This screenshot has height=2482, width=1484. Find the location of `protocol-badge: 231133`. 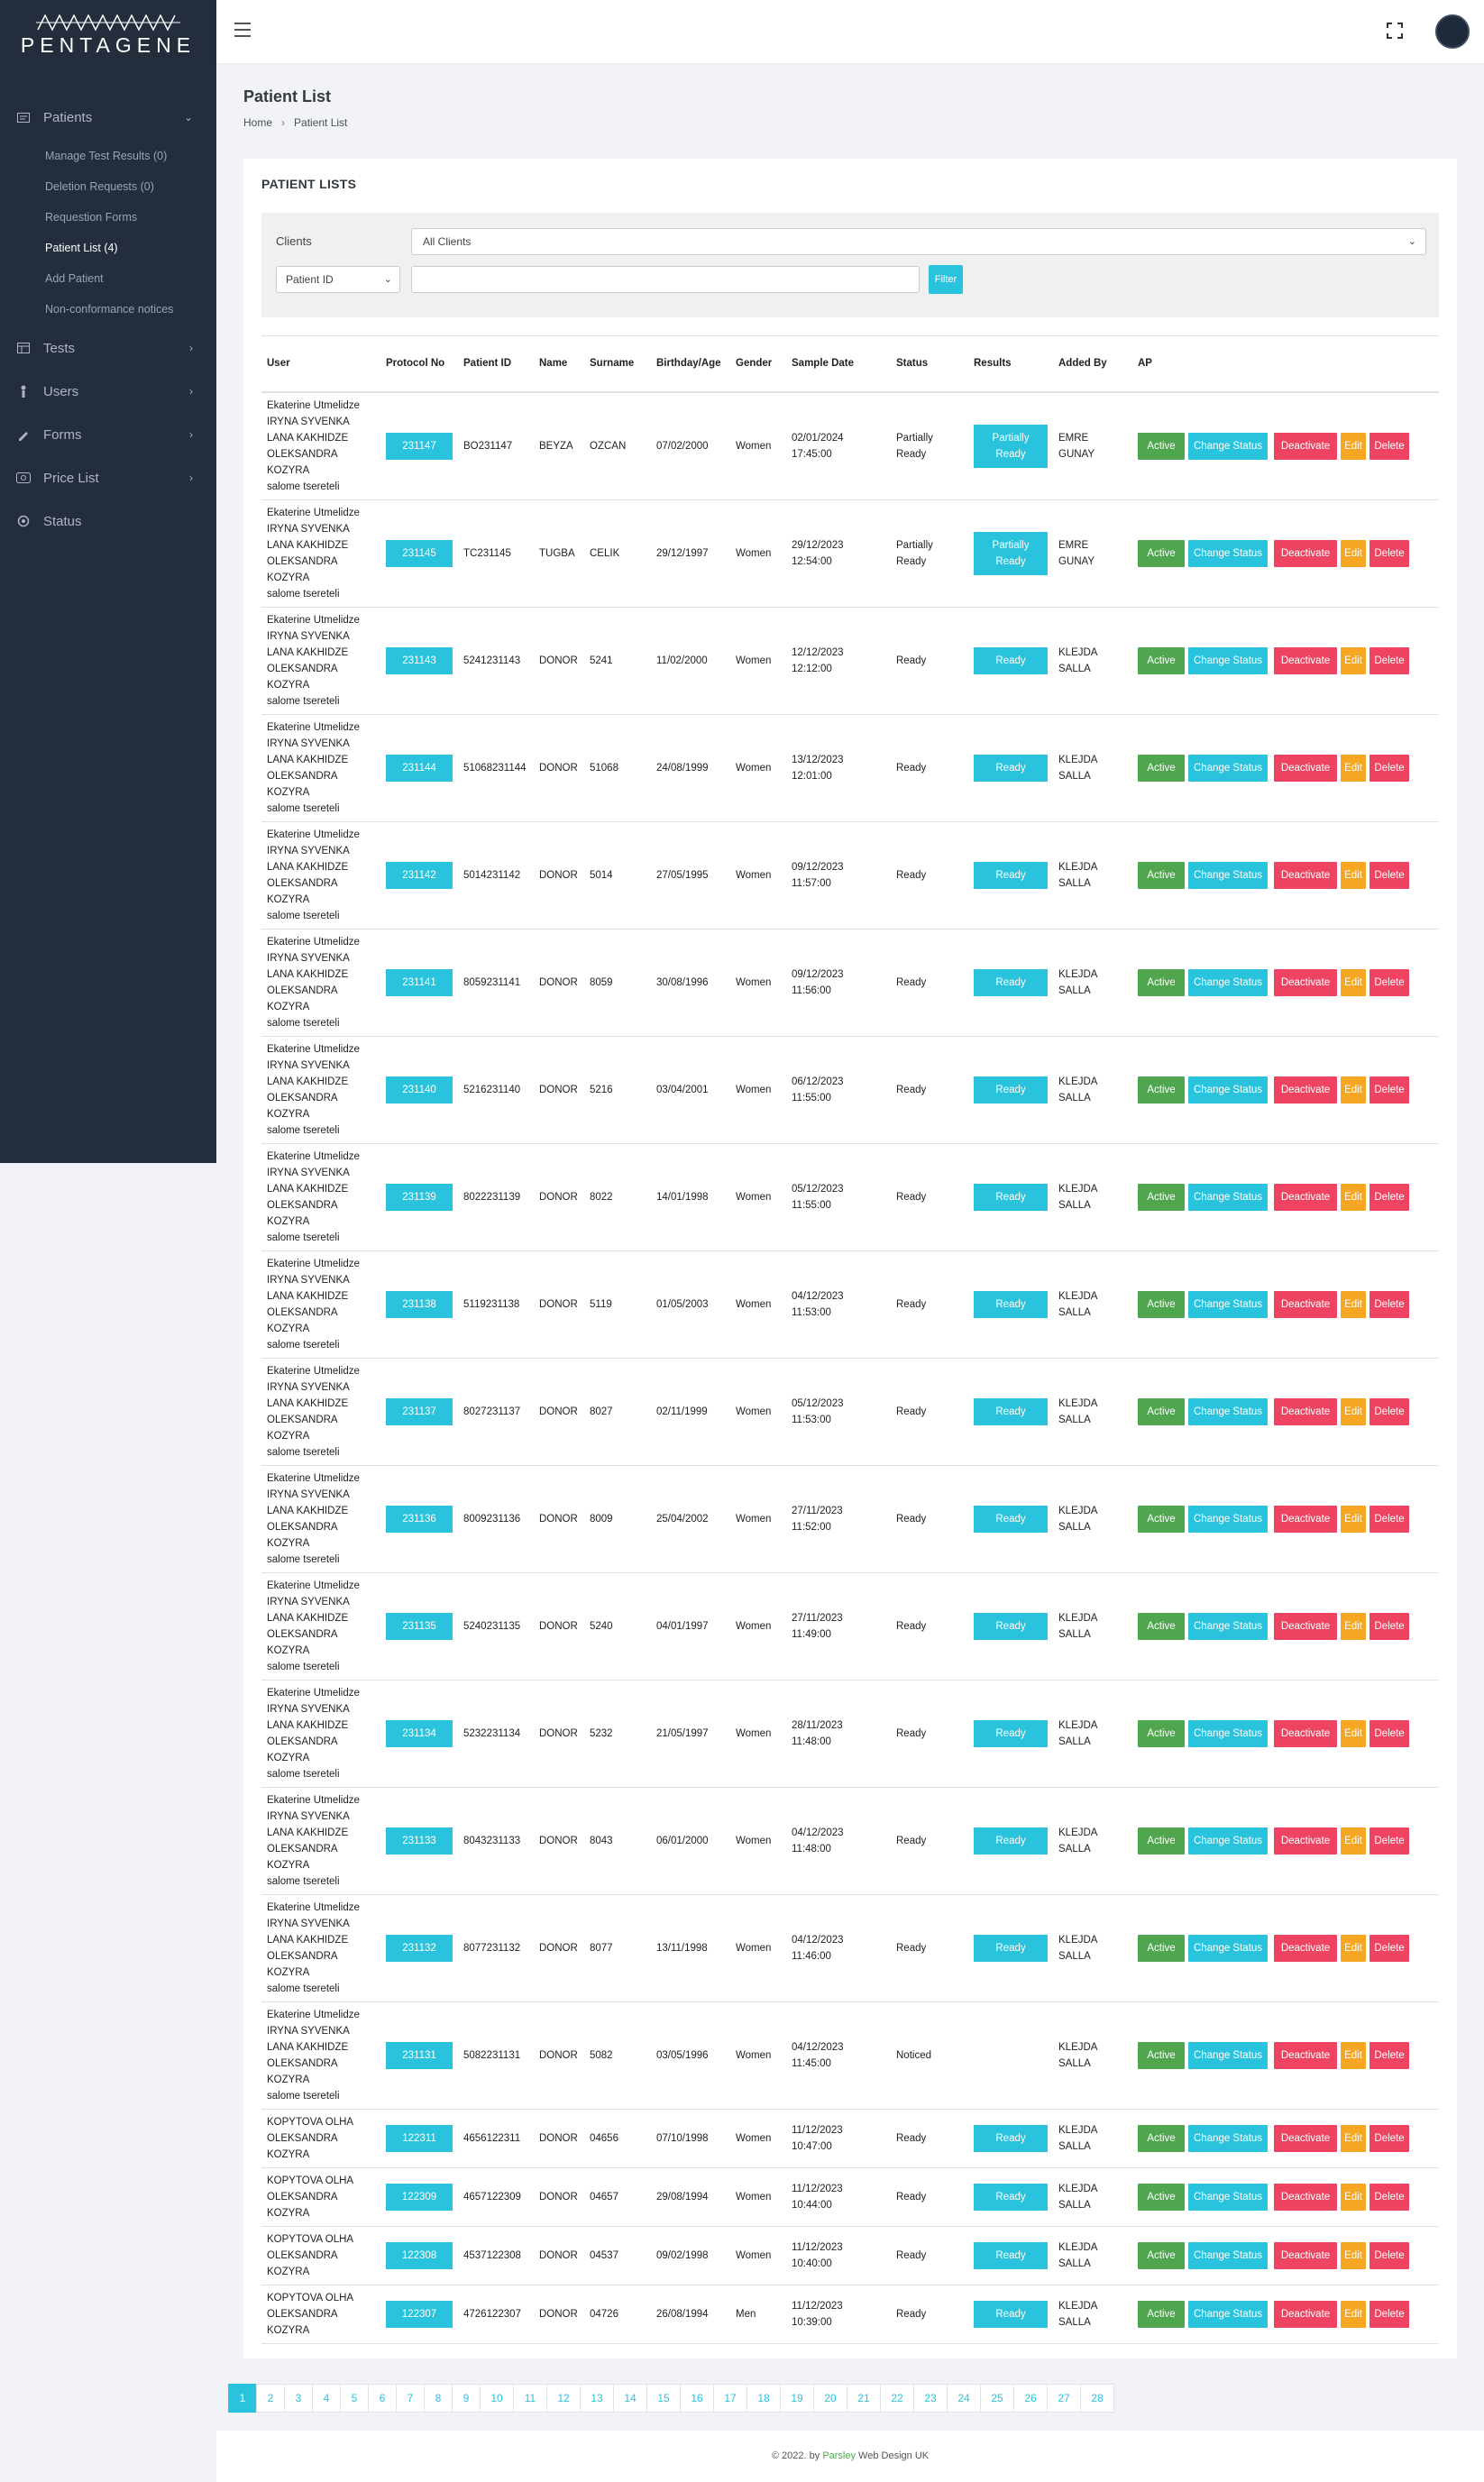

protocol-badge: 231133 is located at coordinates (419, 1841).